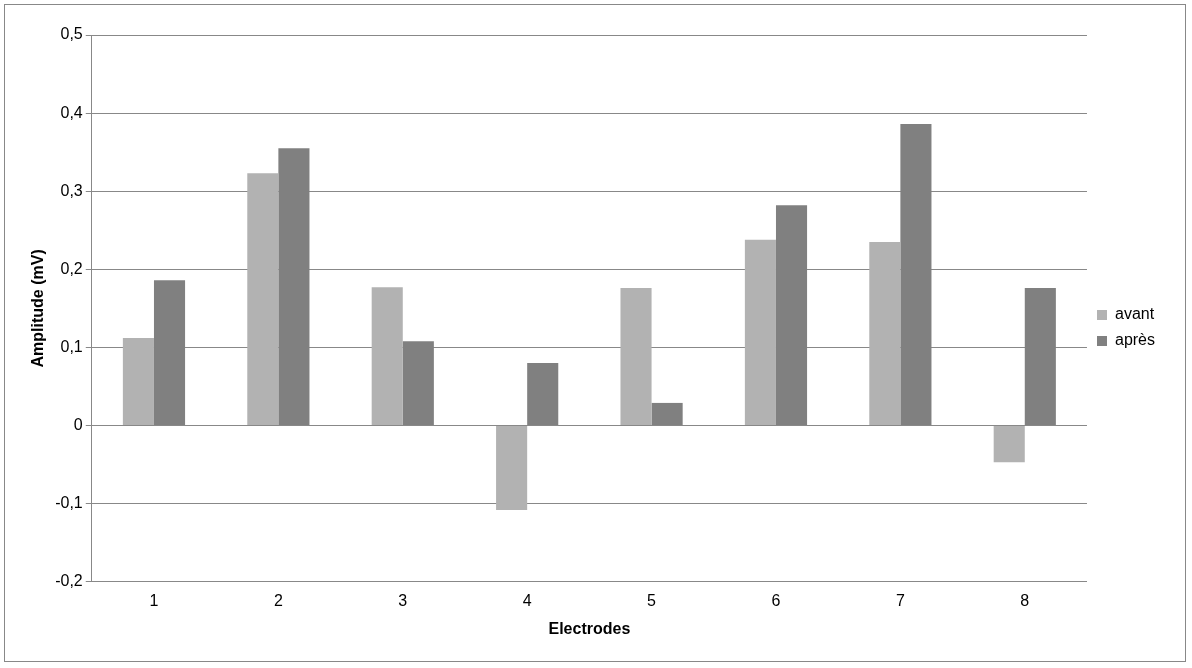 This screenshot has height=668, width=1192. I want to click on x-tick-label: 8, so click(1025, 600).